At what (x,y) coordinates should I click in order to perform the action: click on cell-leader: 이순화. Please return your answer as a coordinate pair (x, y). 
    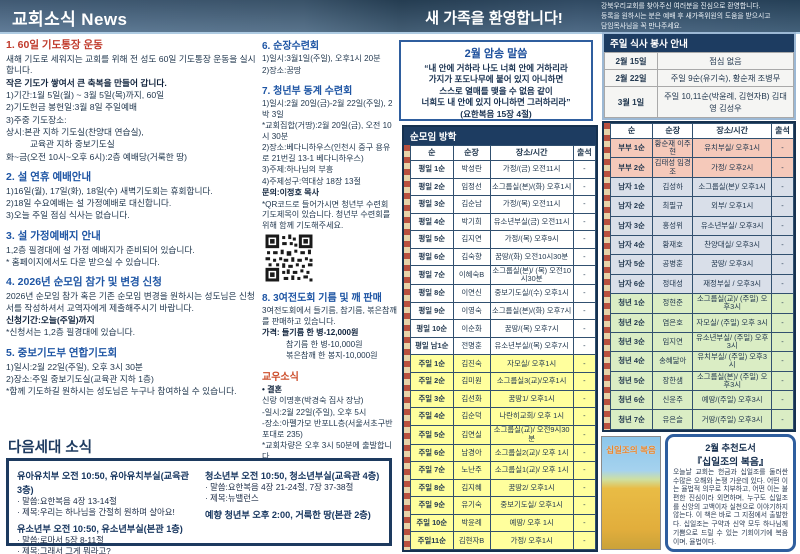
    Looking at the image, I should click on (471, 328).